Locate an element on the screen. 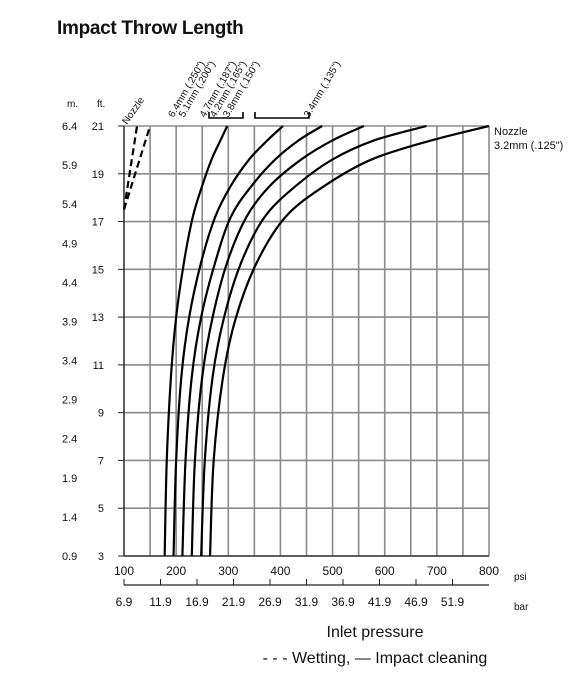  chart-title: Impact Throw Length is located at coordinates (150, 28).